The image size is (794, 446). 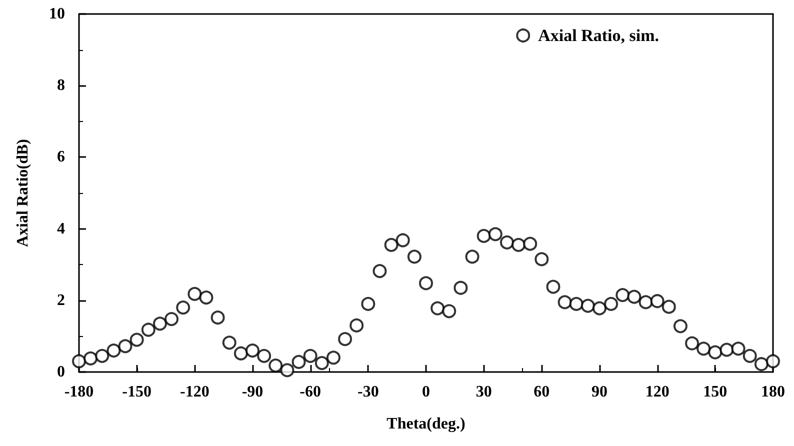 I want to click on x-tick-label: 90, so click(x=600, y=392).